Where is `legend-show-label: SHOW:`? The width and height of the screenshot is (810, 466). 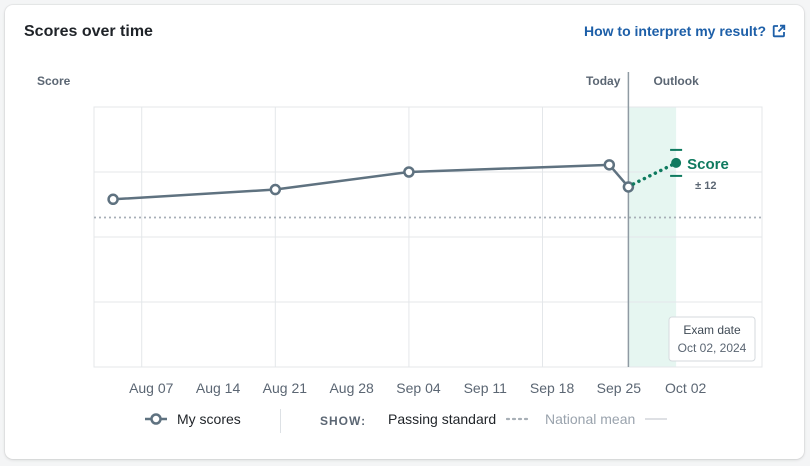 legend-show-label: SHOW: is located at coordinates (343, 421).